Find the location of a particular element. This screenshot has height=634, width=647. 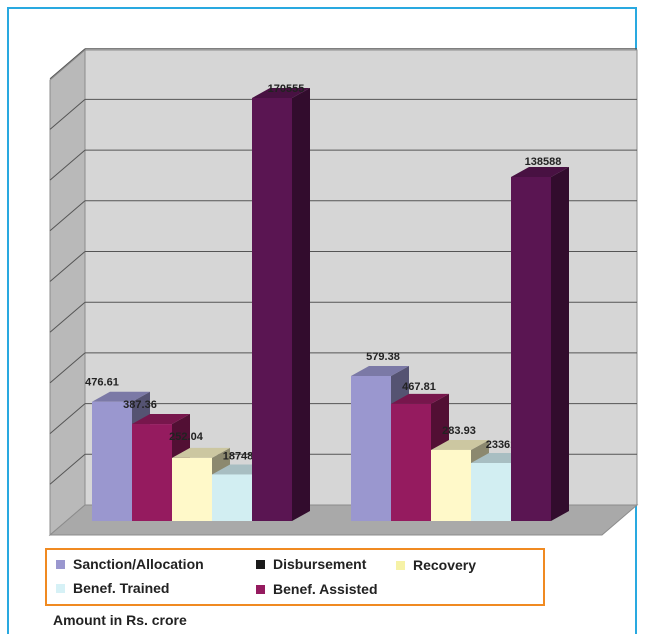

legend-item-disbursement: Disbursement is located at coordinates (311, 564).